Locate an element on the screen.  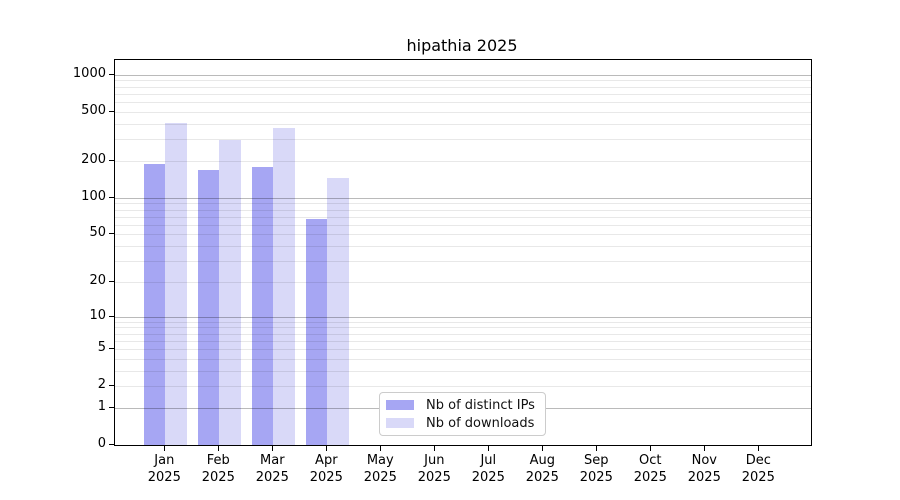
y-tick-label: 1000 is located at coordinates (89, 73).